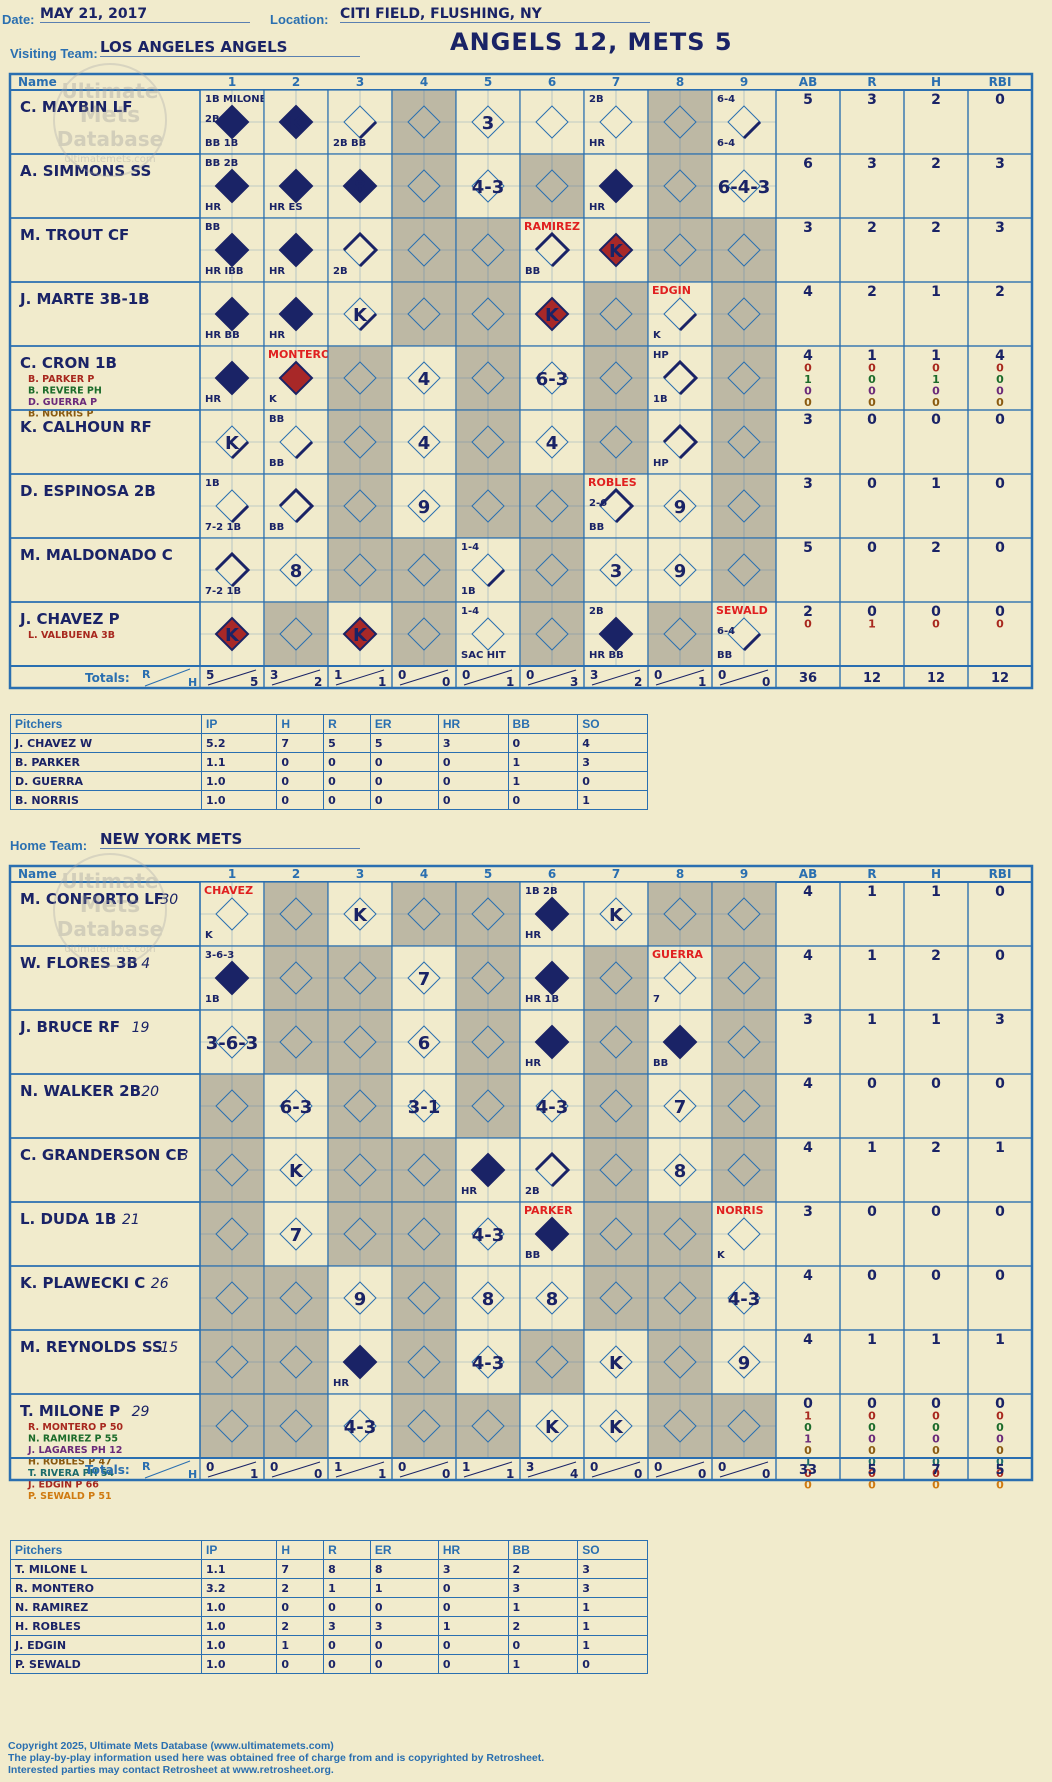  What do you see at coordinates (254, 1474) in the screenshot?
I see `inning-hits: 1` at bounding box center [254, 1474].